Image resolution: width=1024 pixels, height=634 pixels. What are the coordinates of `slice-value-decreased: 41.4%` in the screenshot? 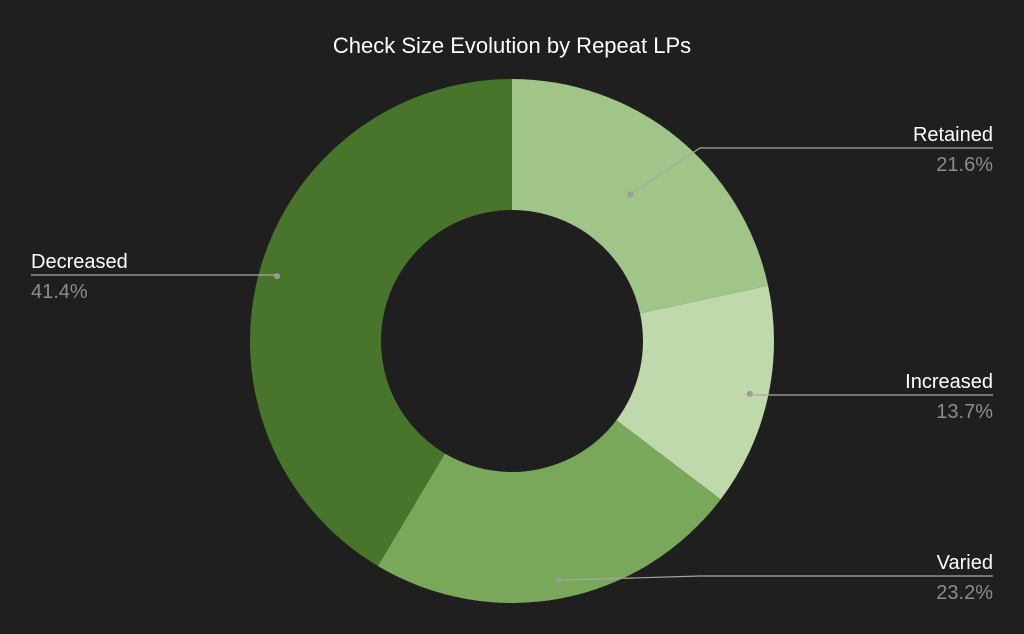 It's located at (59, 292).